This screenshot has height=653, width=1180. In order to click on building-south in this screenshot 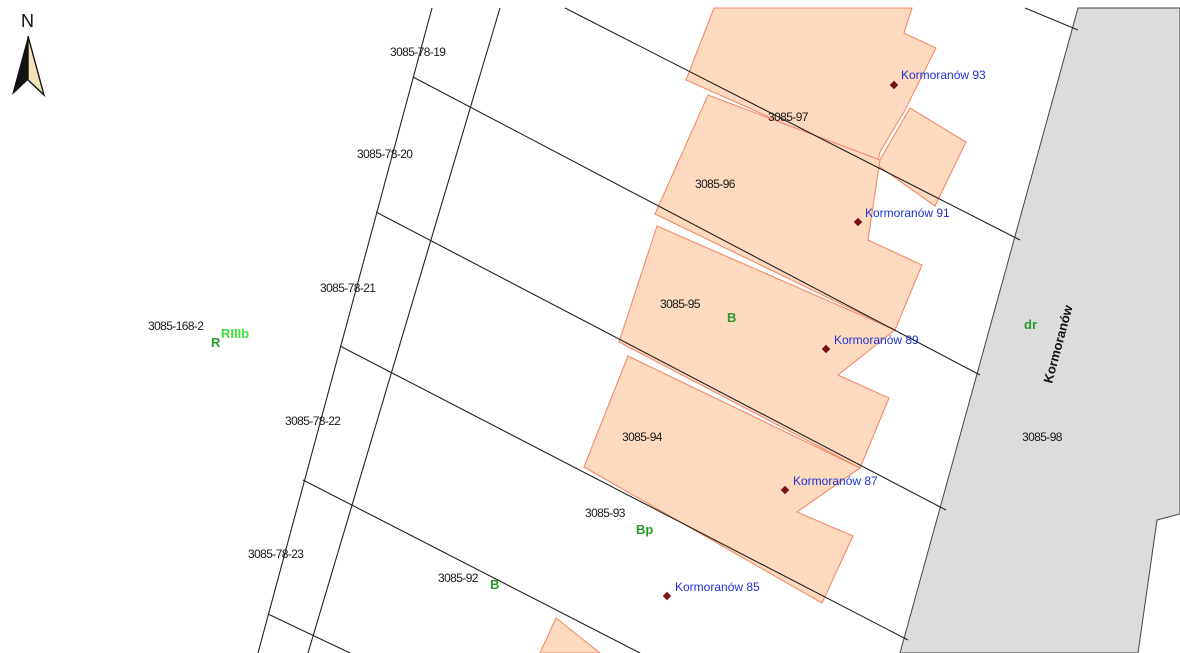, I will do `click(570, 635)`.